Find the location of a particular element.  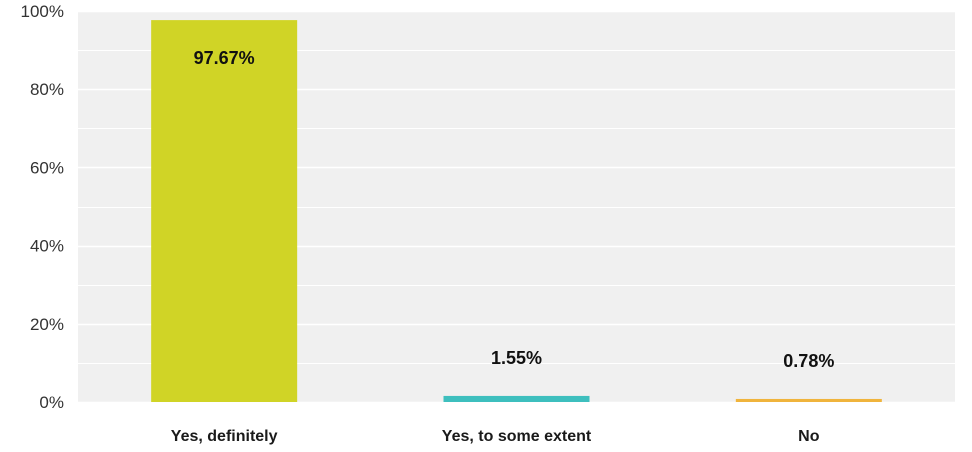

data-label: 0.78% is located at coordinates (808, 361).